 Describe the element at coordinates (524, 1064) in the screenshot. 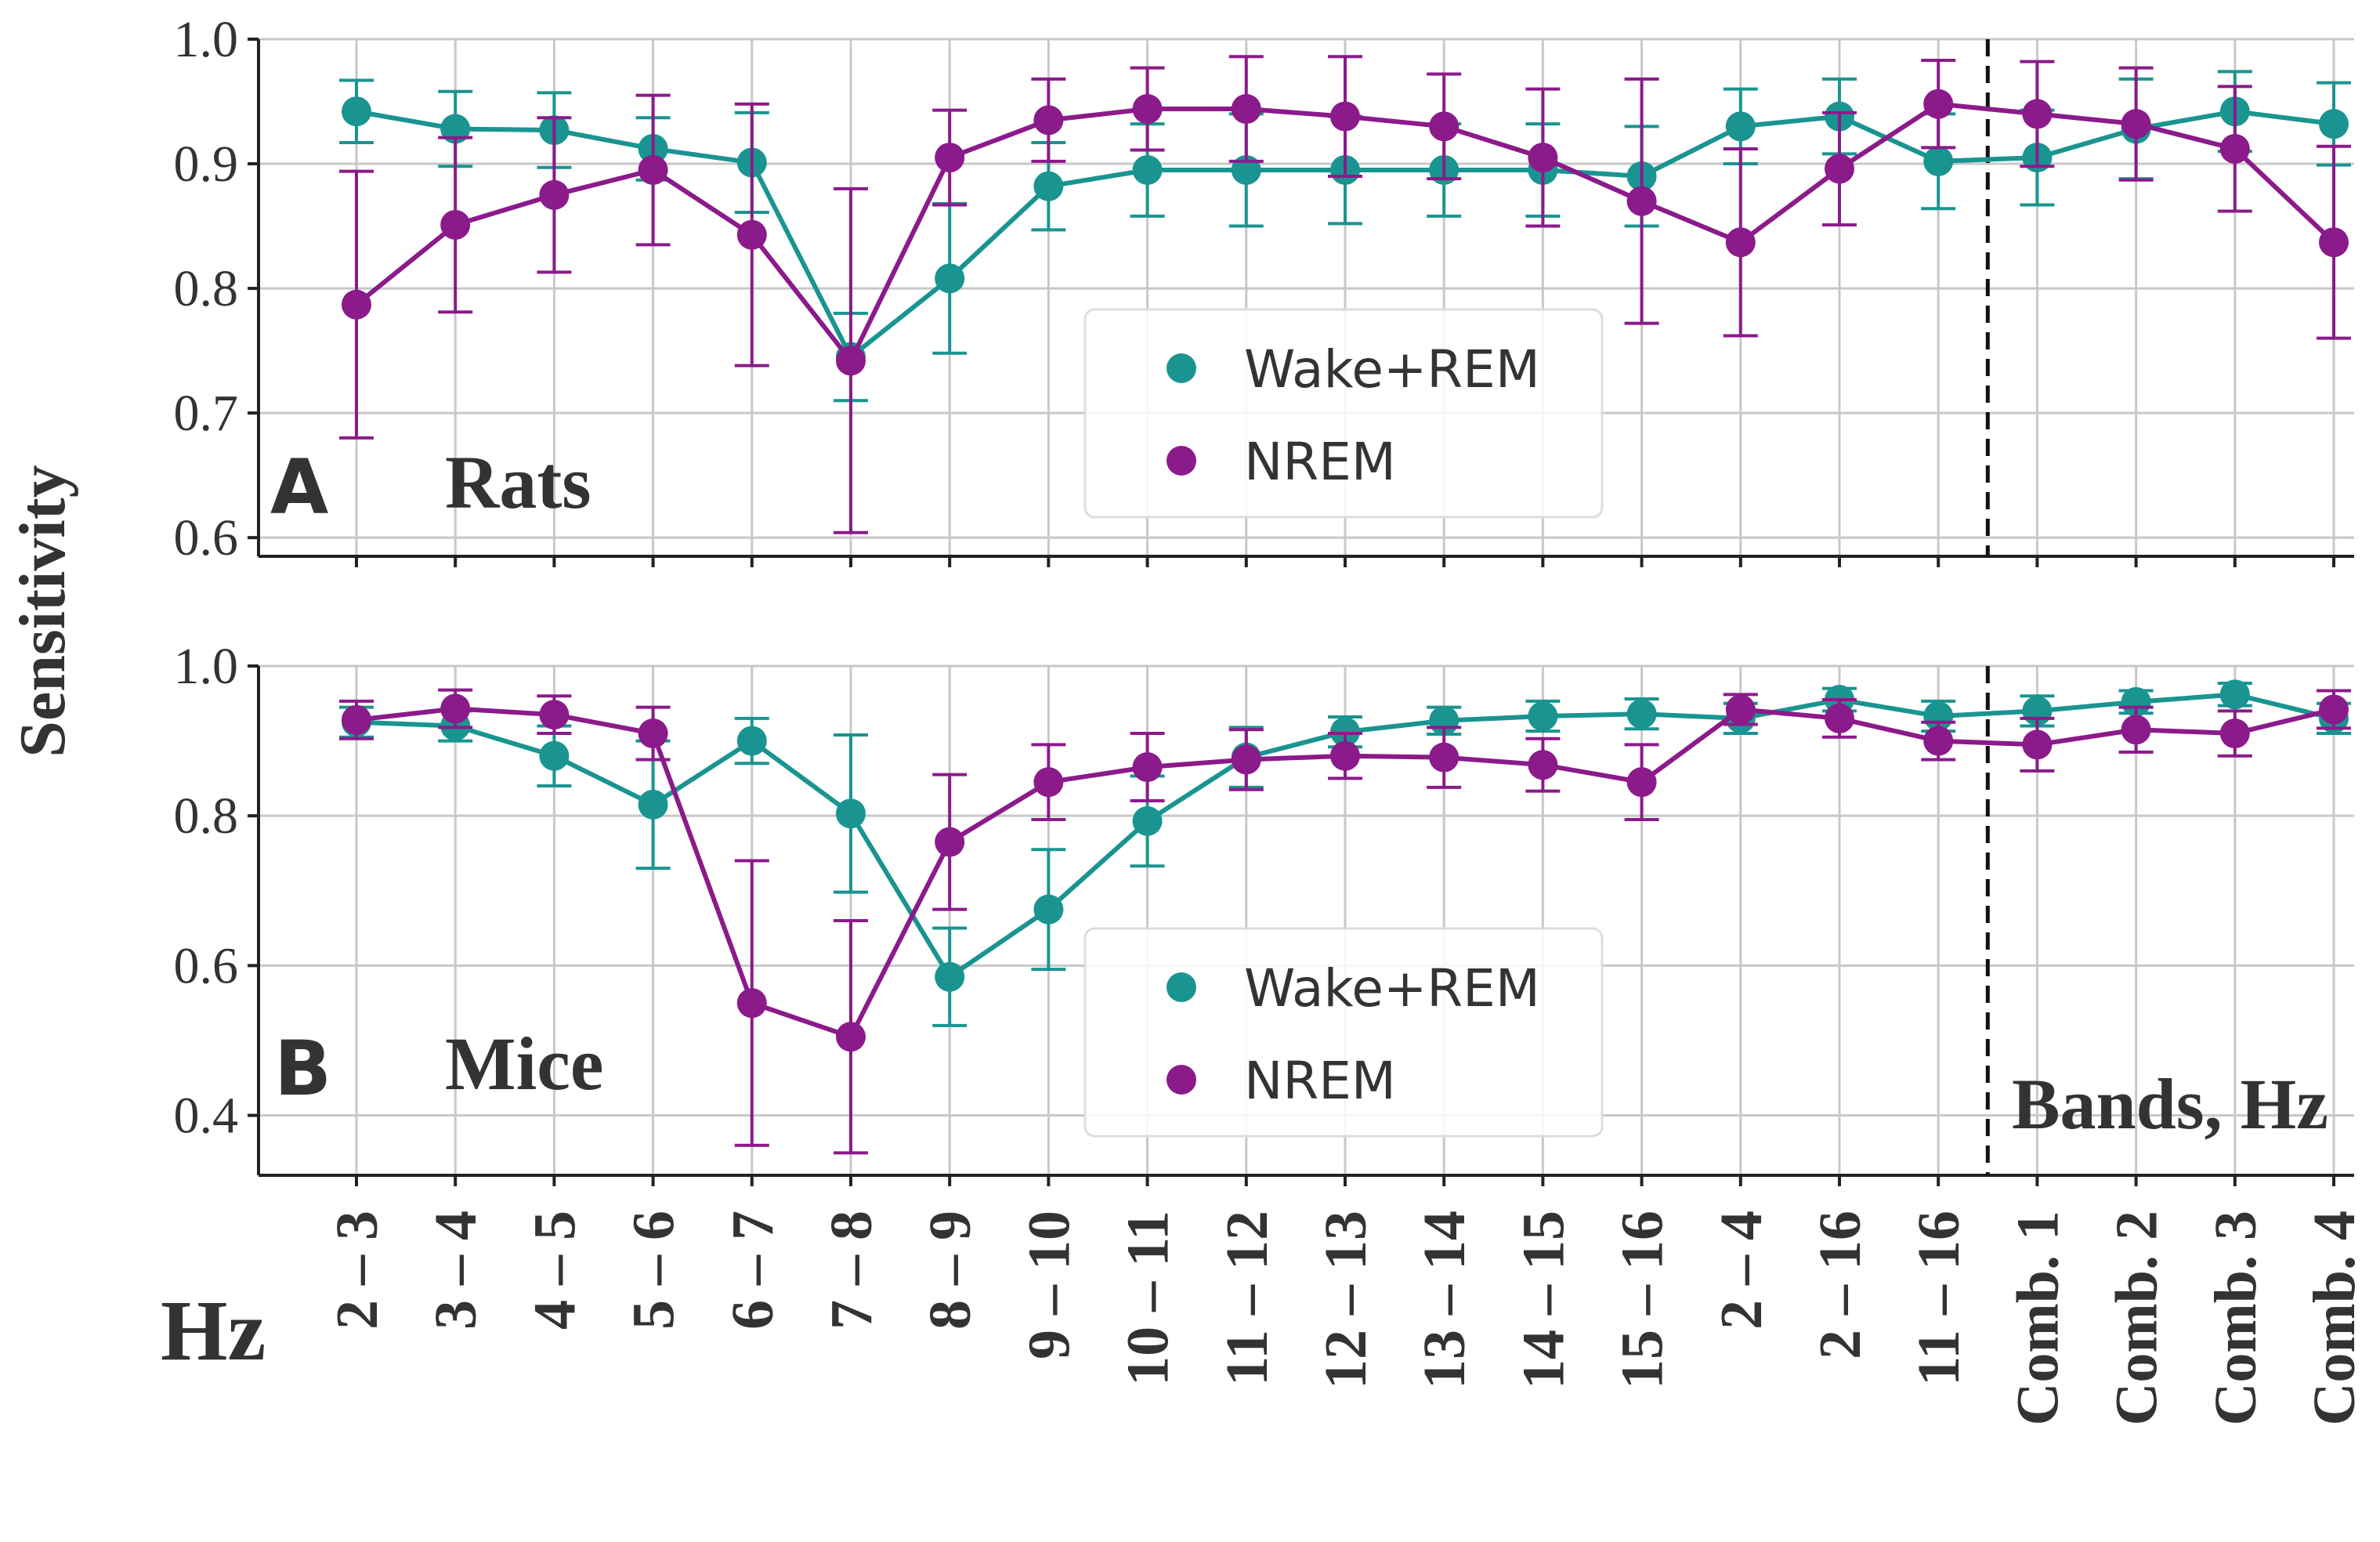

I see `panel-b-title: Mice` at that location.